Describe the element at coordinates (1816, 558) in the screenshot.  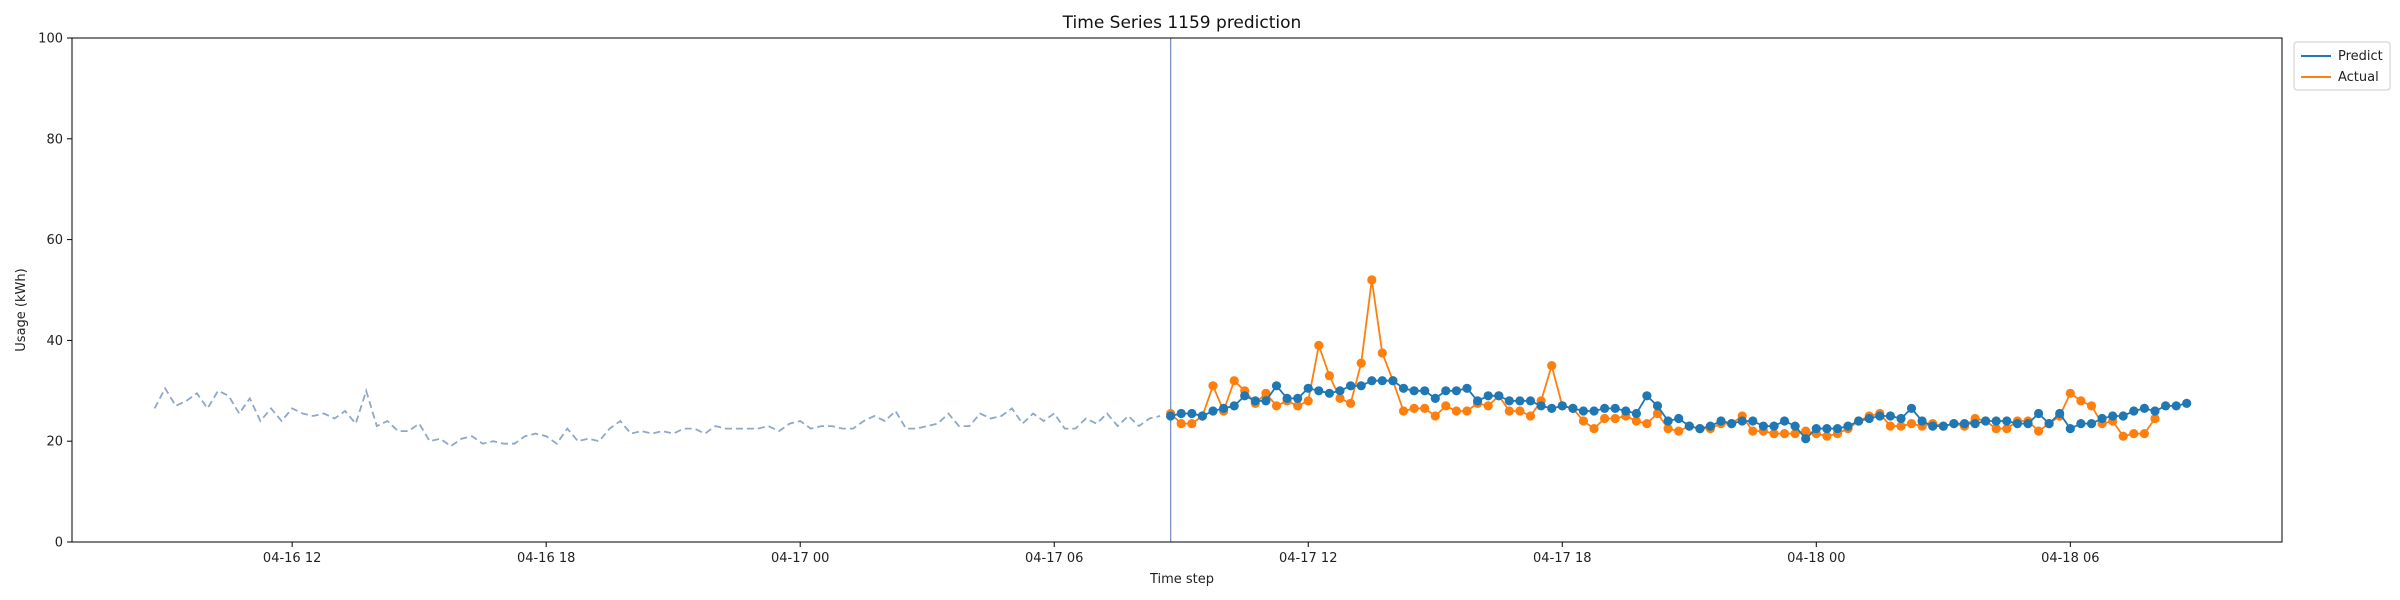
I see `x-tick-label: 04-18 00` at that location.